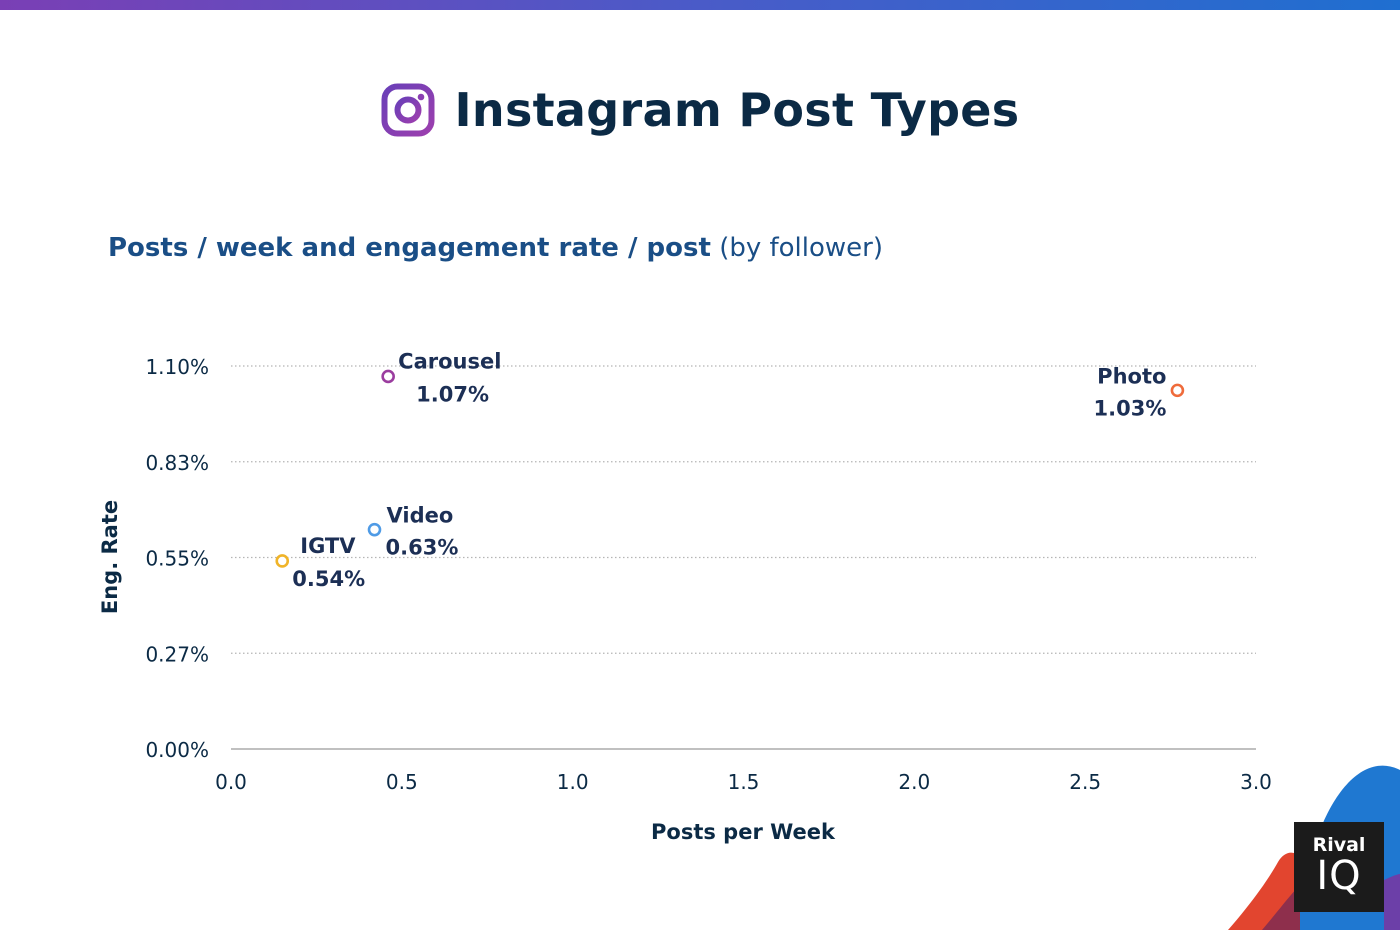  What do you see at coordinates (420, 516) in the screenshot?
I see `point-name-video: Video` at bounding box center [420, 516].